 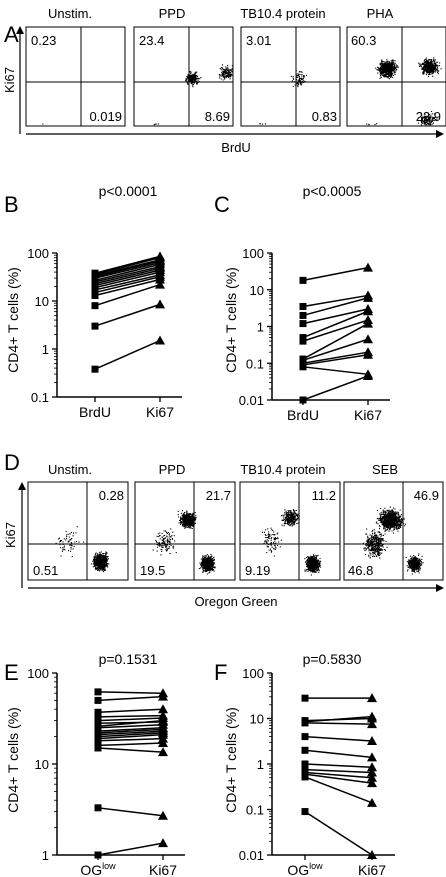 I want to click on panel-a-plot-1-br-value: 0.019, so click(x=105, y=116).